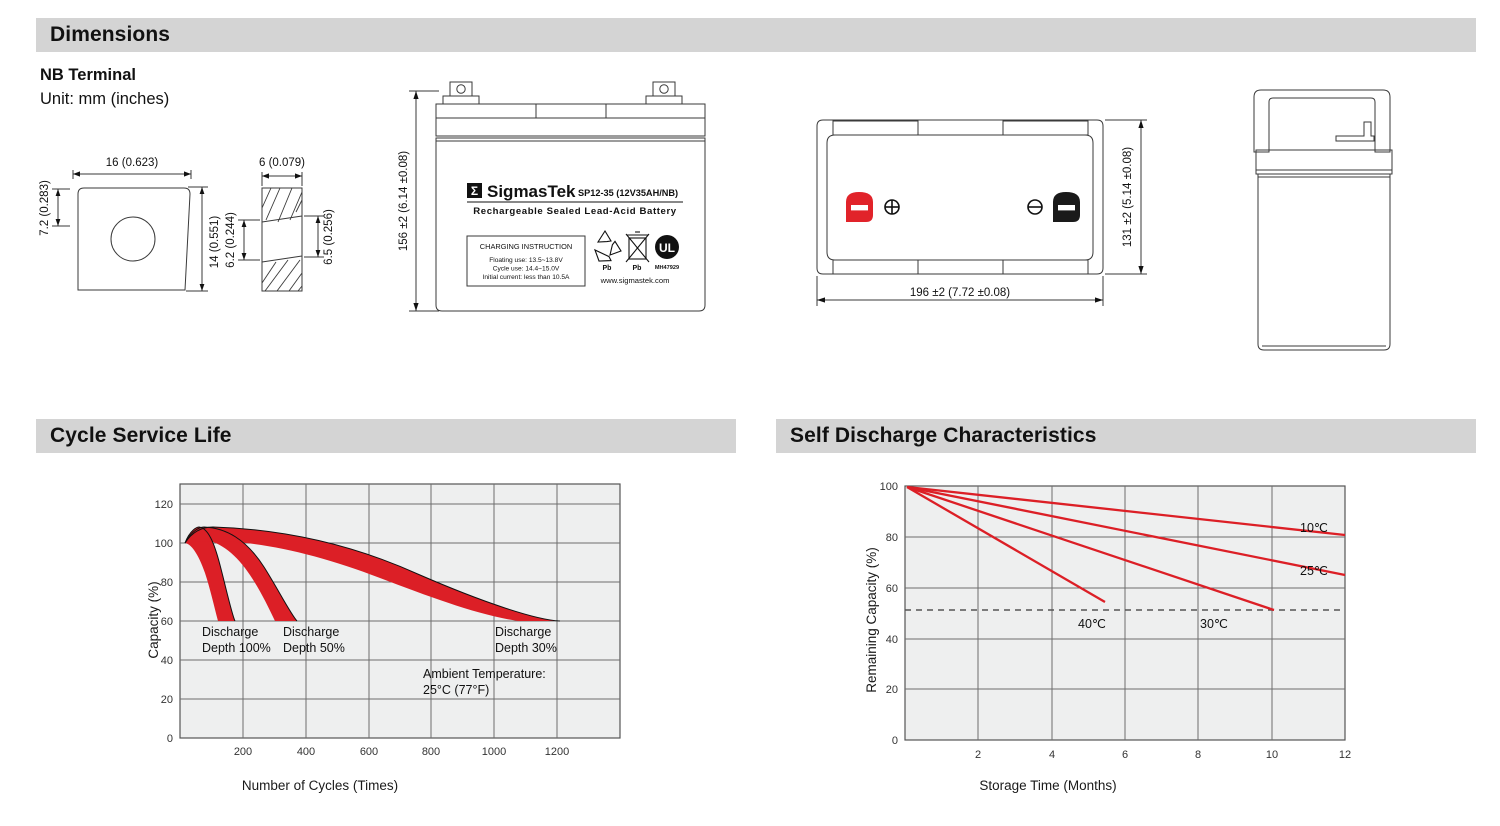 The image size is (1500, 826). What do you see at coordinates (314, 648) in the screenshot?
I see `svg-text: Depth 50%` at bounding box center [314, 648].